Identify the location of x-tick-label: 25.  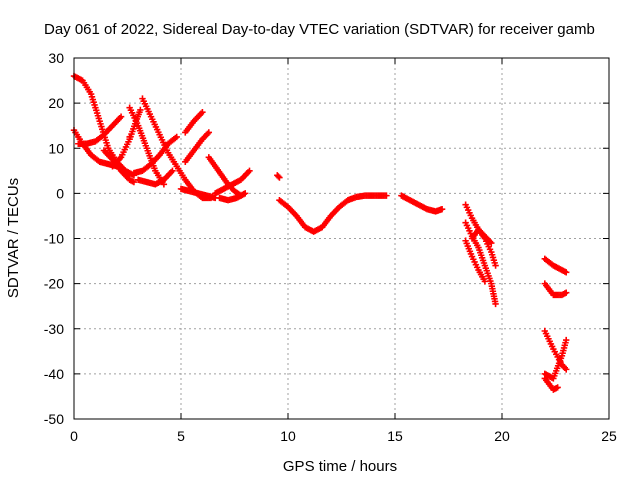
(609, 436).